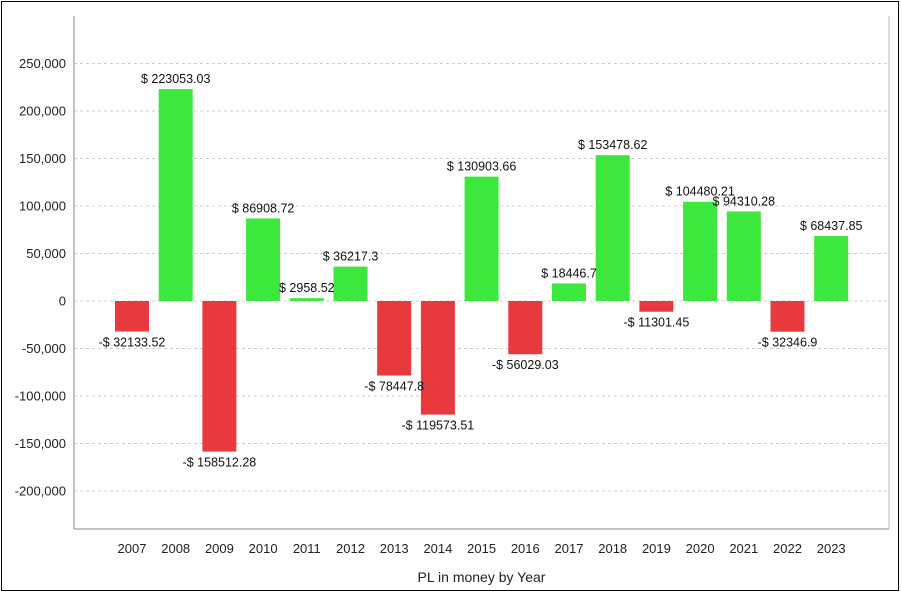  What do you see at coordinates (263, 208) in the screenshot?
I see `data-label-2010: $ 86908.72` at bounding box center [263, 208].